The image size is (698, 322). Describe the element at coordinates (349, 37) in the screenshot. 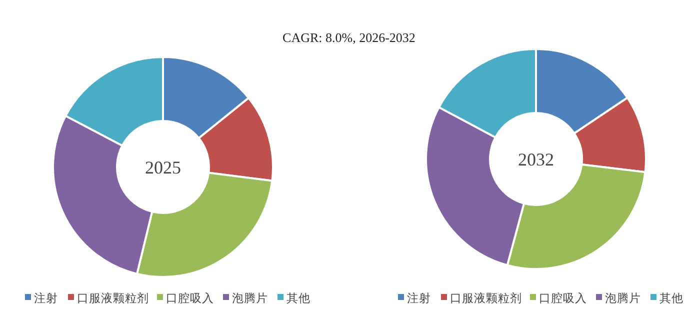

I see `text: CAGR: 8.0%, 2026-2032` at that location.